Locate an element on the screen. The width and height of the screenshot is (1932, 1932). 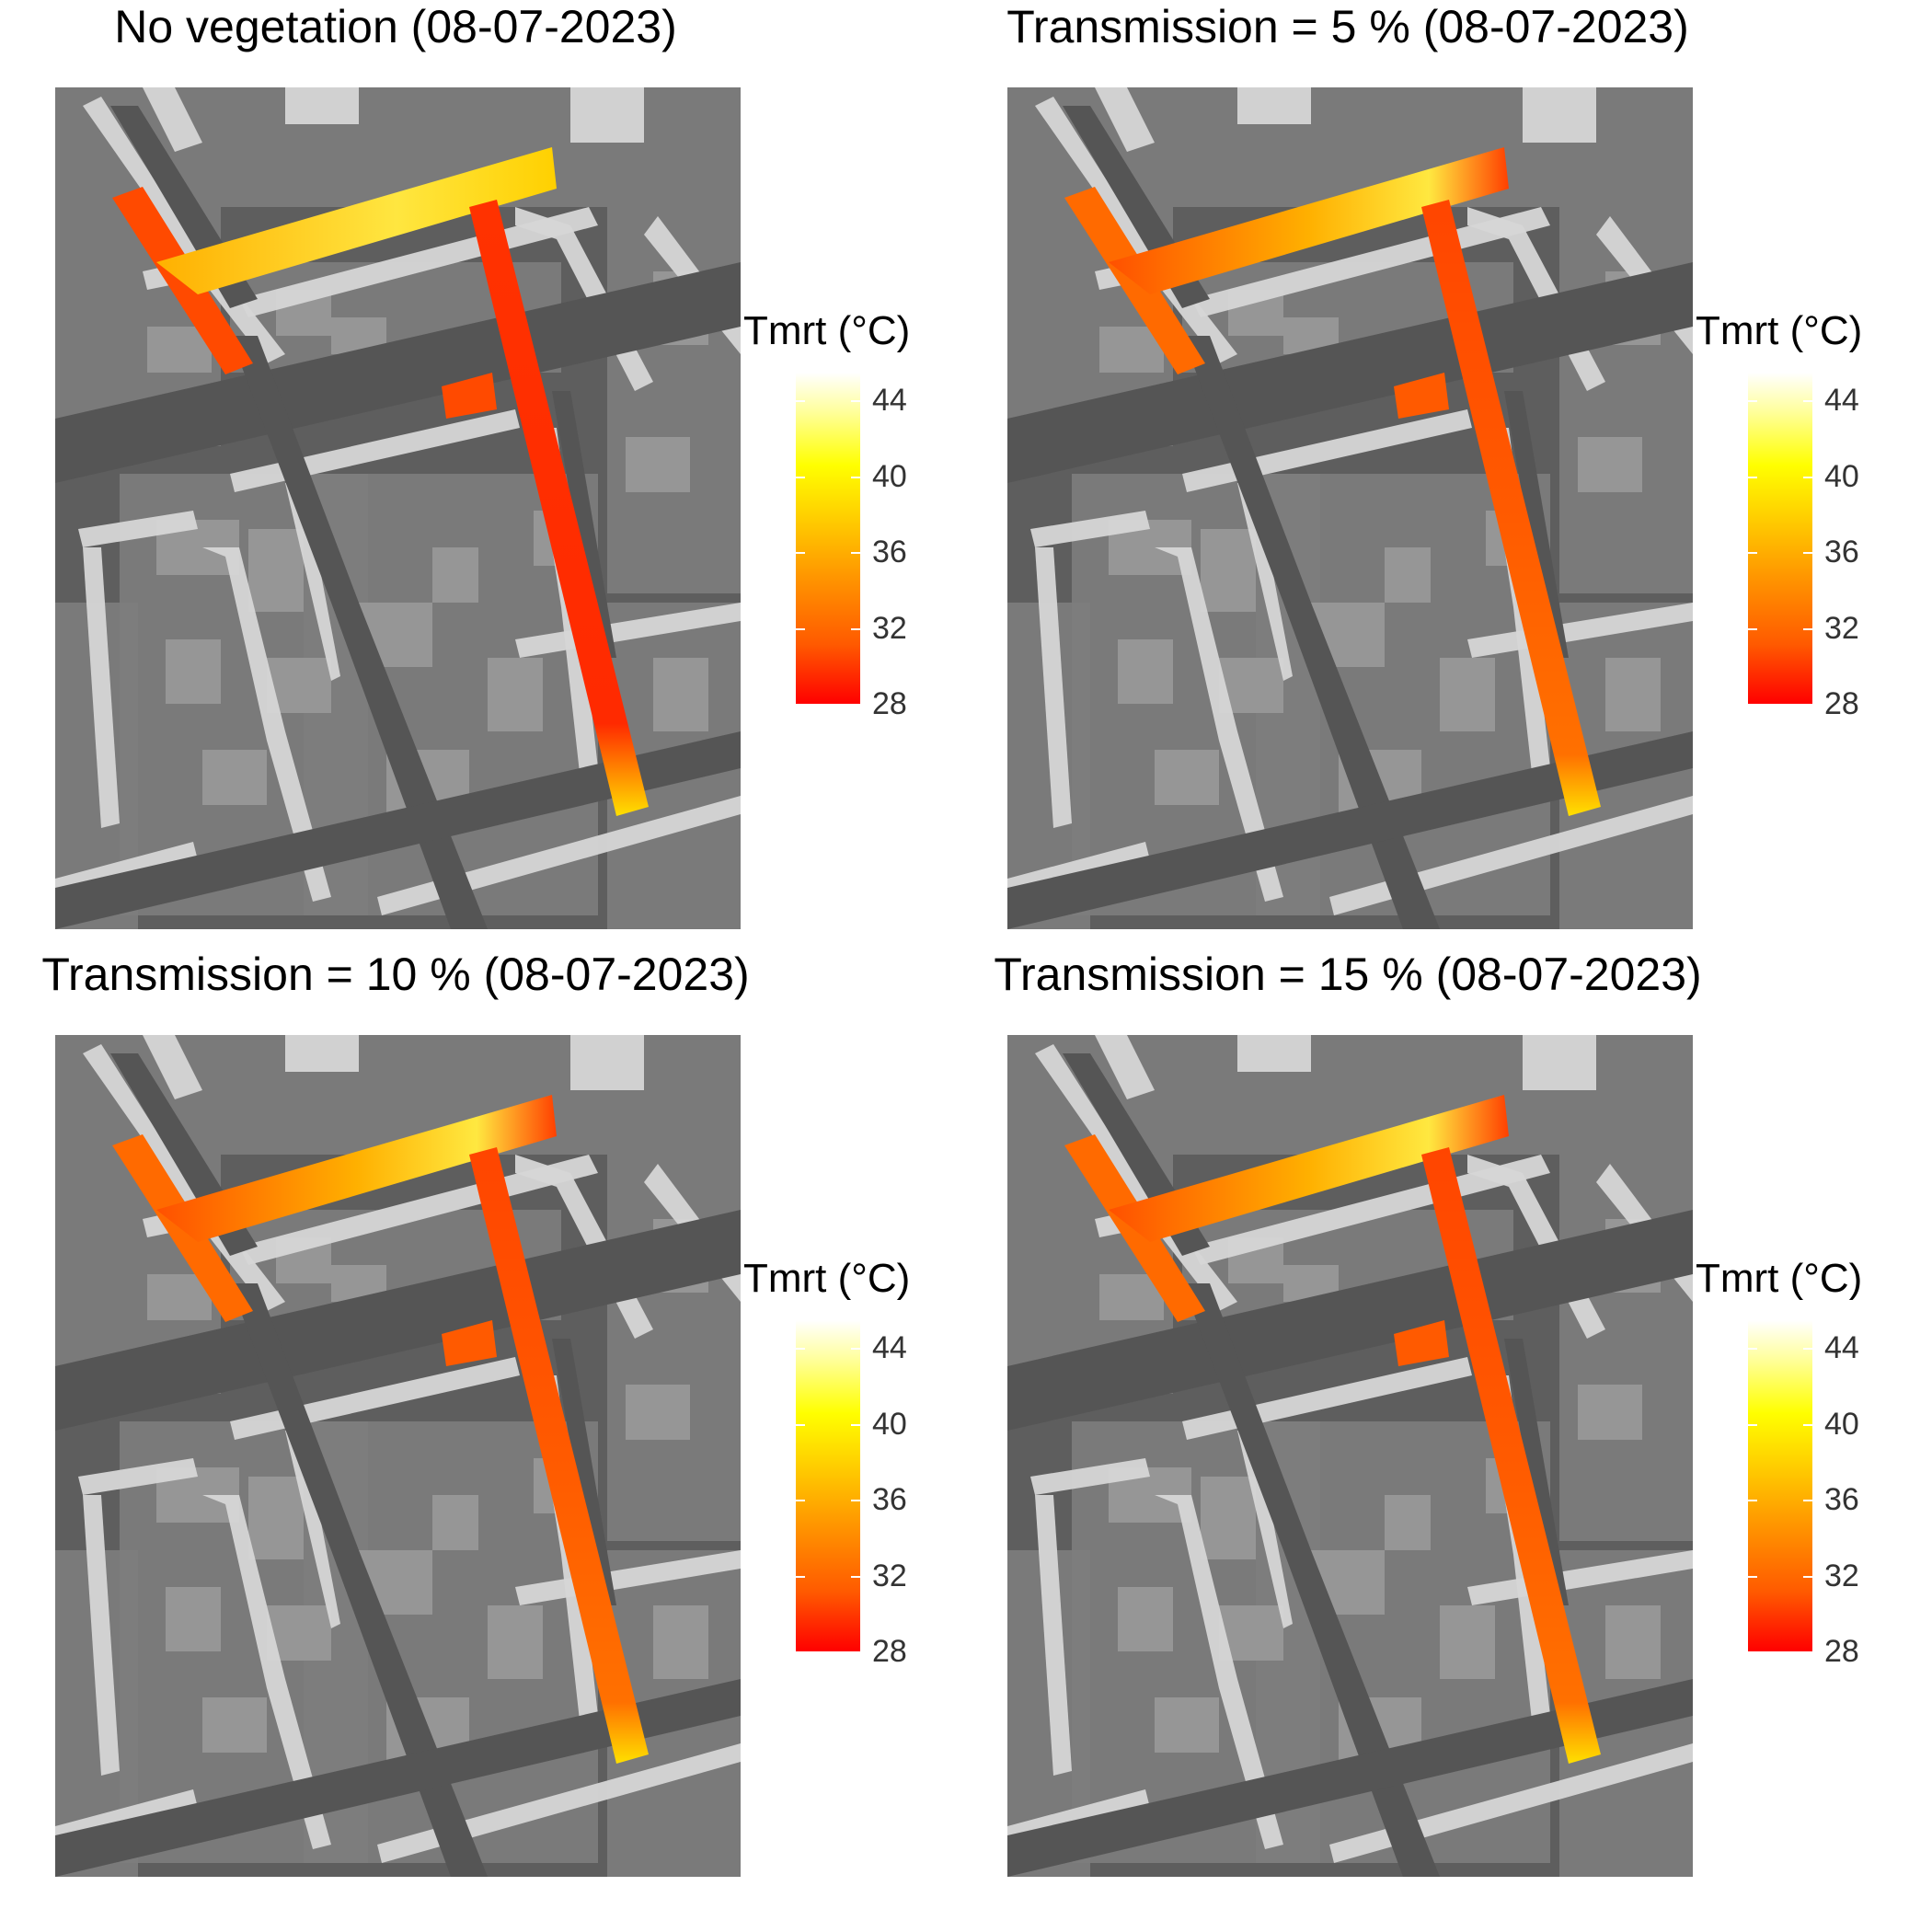
panel-title: Transmission = 15 % (08-07-2023) is located at coordinates (1348, 974).